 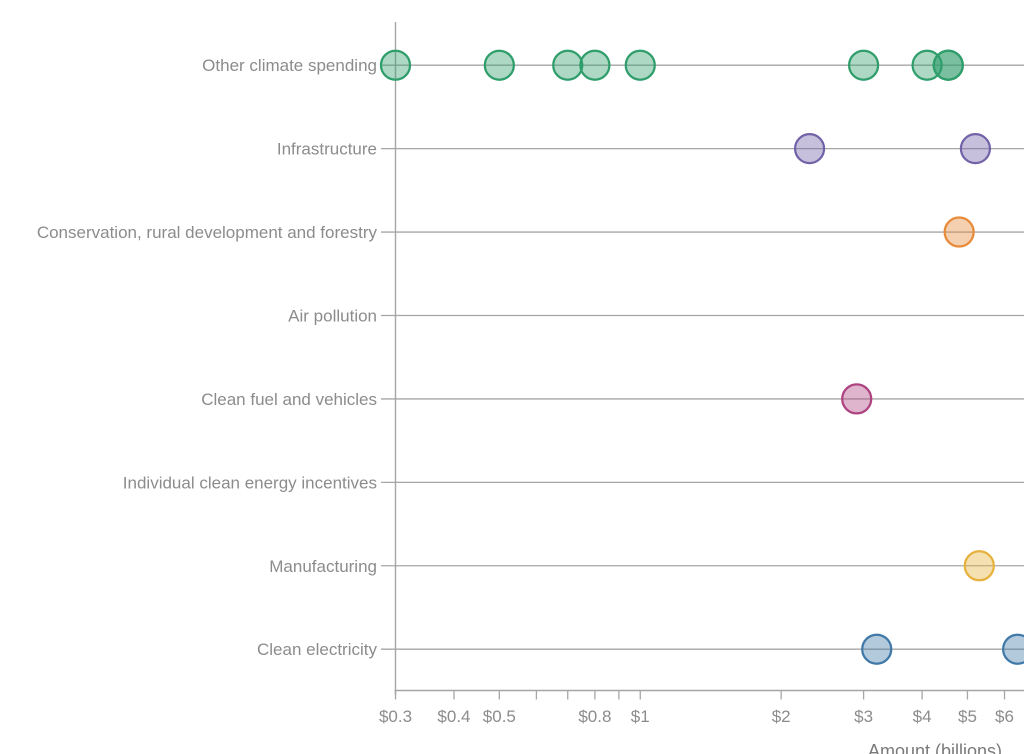 What do you see at coordinates (922, 716) in the screenshot?
I see `x-tick-label: $4` at bounding box center [922, 716].